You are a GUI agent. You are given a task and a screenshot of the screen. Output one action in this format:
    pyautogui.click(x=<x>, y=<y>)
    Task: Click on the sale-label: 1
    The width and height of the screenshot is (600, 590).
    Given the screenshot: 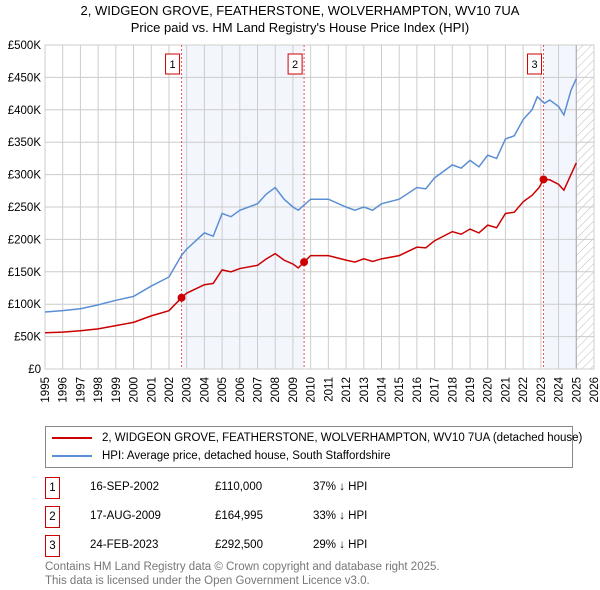 What is the action you would take?
    pyautogui.click(x=172, y=65)
    